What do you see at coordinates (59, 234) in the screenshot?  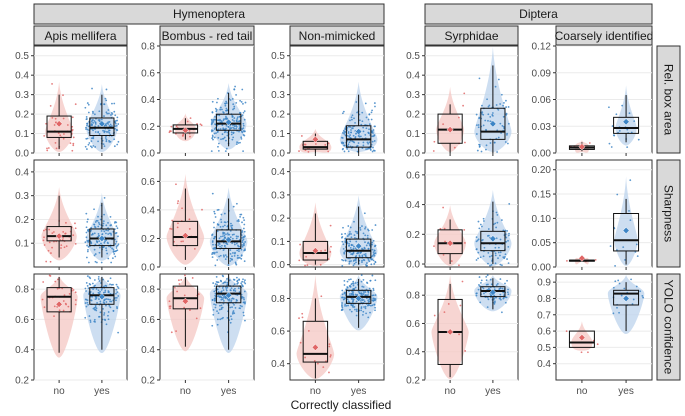 I see `box-no` at bounding box center [59, 234].